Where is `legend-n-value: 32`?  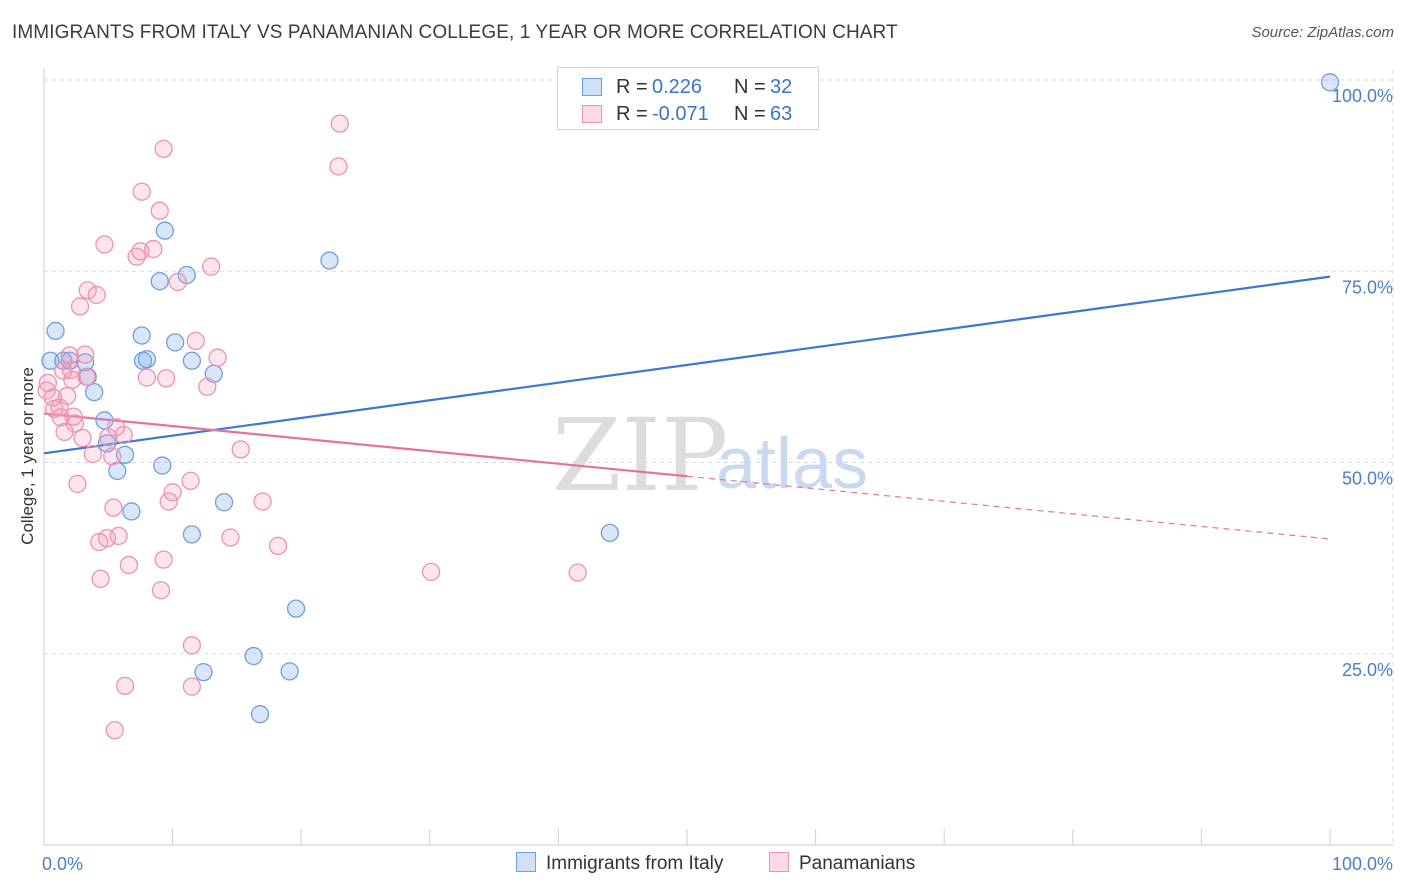
legend-n-value: 32 is located at coordinates (781, 87).